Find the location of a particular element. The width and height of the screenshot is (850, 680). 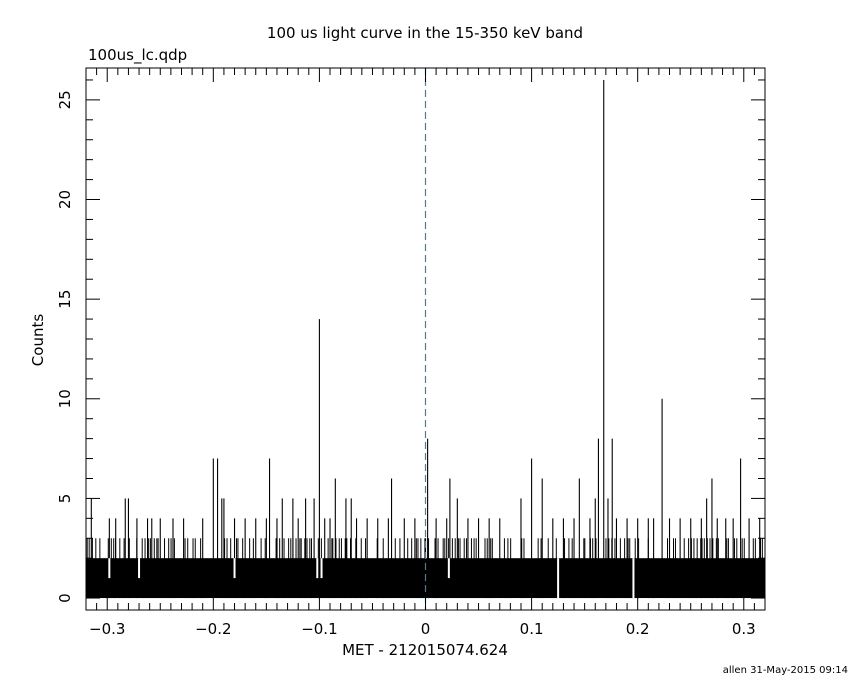

y-tick-label: 15 is located at coordinates (65, 299).